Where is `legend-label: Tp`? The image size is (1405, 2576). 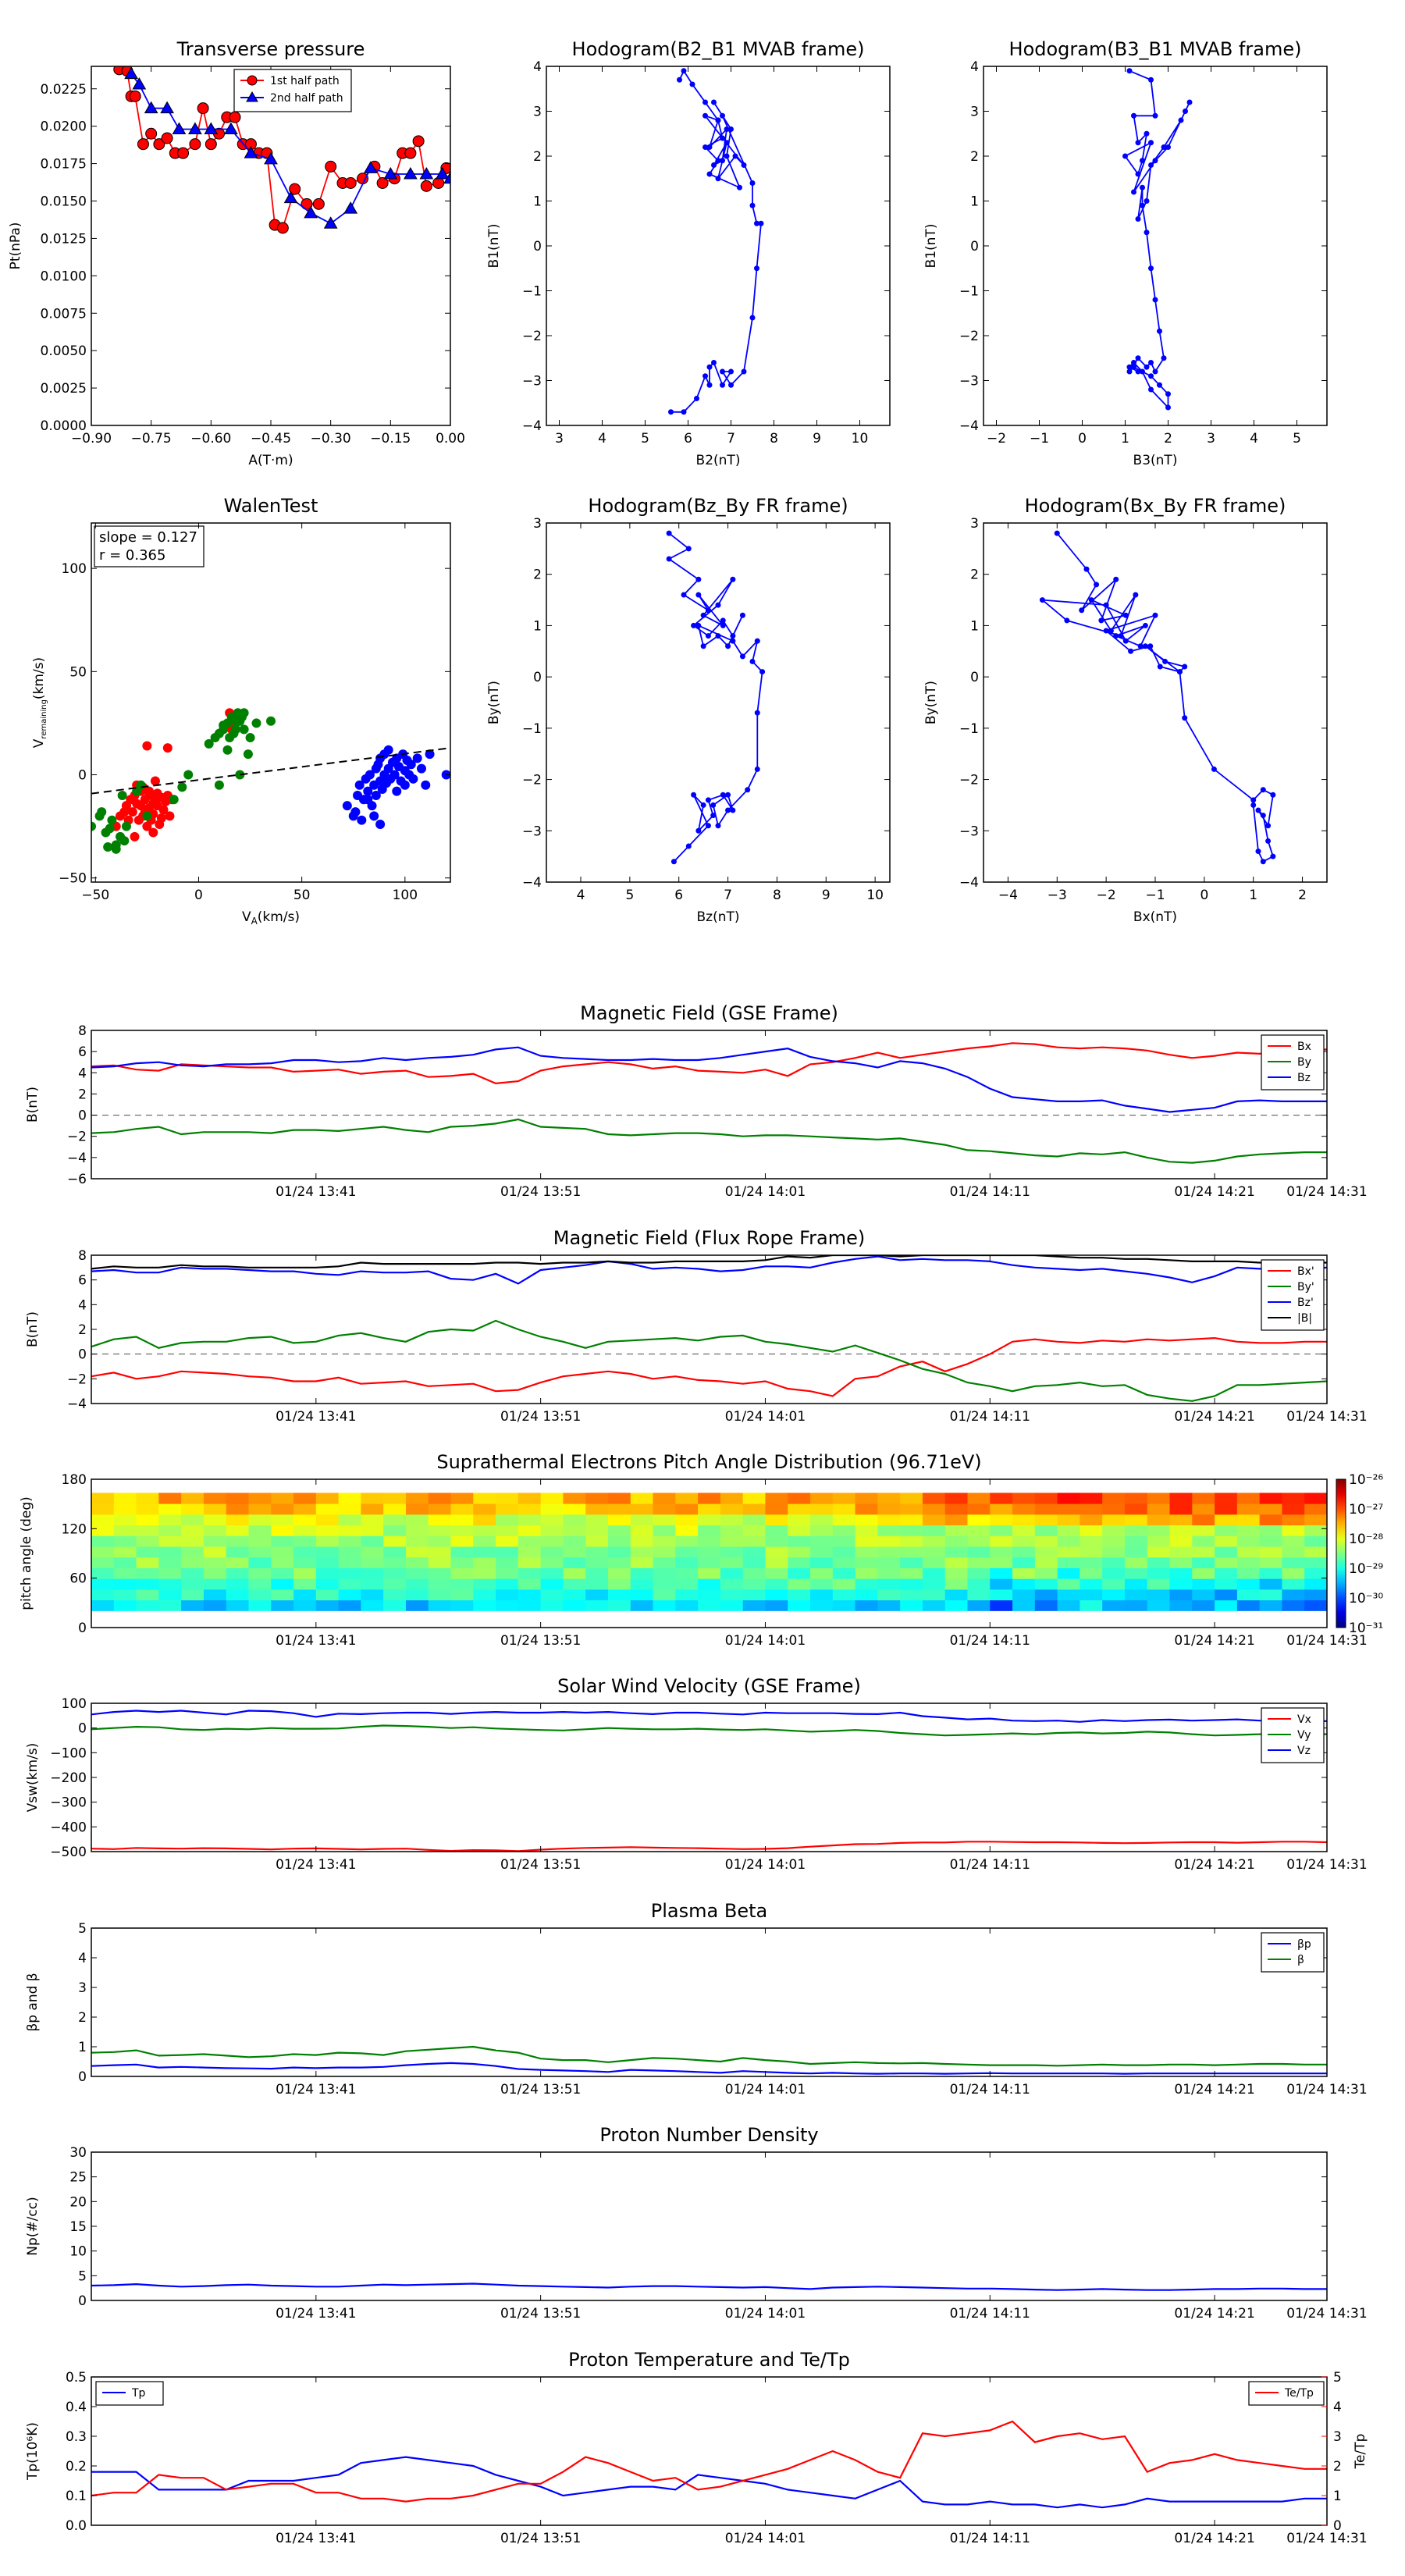 legend-label: Tp is located at coordinates (138, 2393).